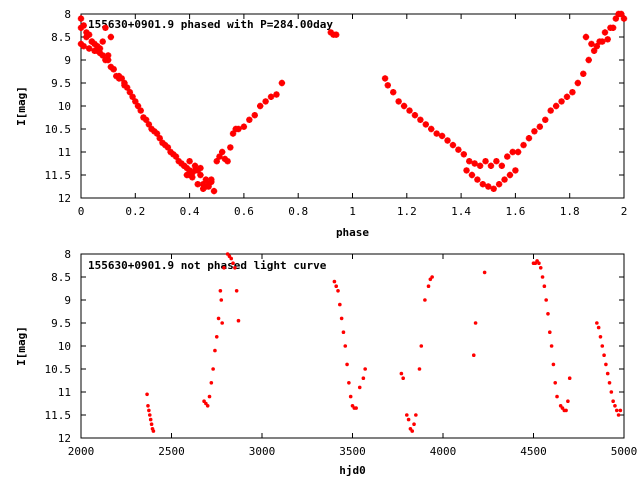  Describe the element at coordinates (515, 211) in the screenshot. I see `x-tick-label: 1.6` at that location.